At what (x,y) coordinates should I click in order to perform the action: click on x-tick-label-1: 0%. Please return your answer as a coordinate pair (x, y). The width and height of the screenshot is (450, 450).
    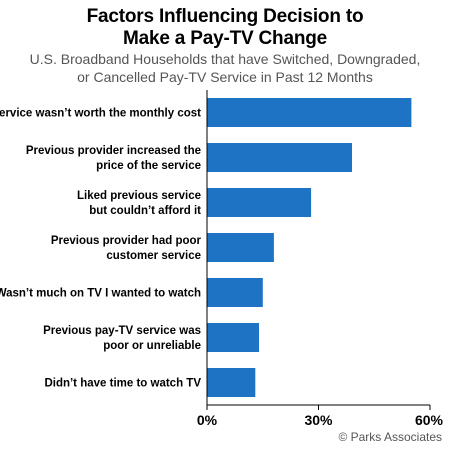
    Looking at the image, I should click on (207, 420).